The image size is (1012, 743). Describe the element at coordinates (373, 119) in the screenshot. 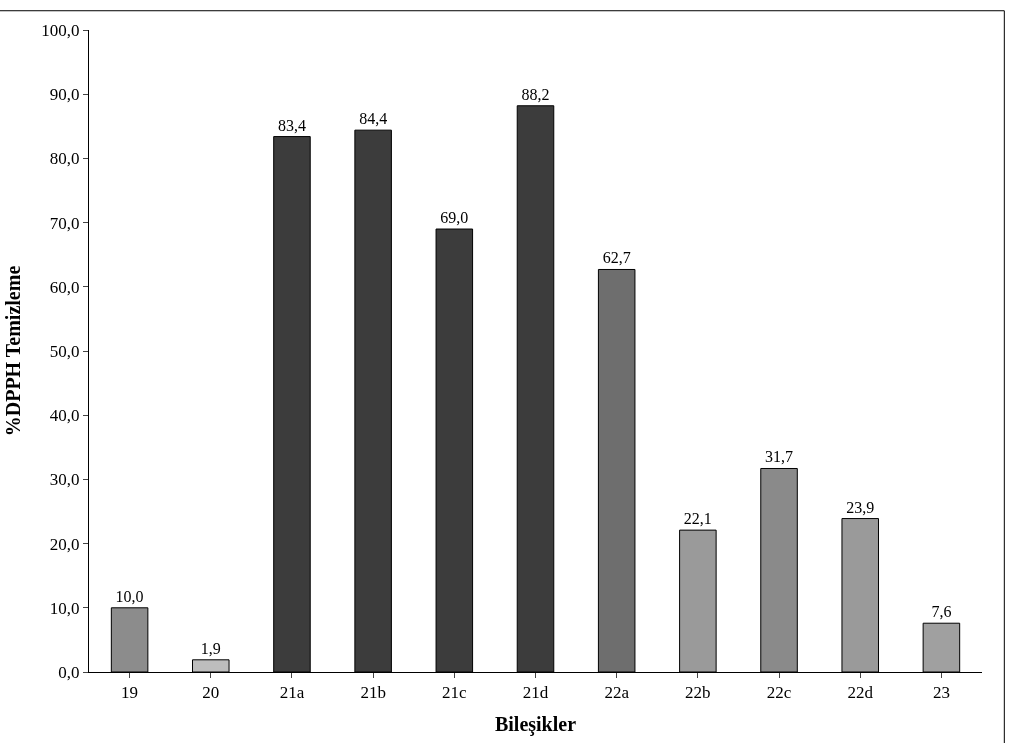

I see `data-label: 84,4` at that location.